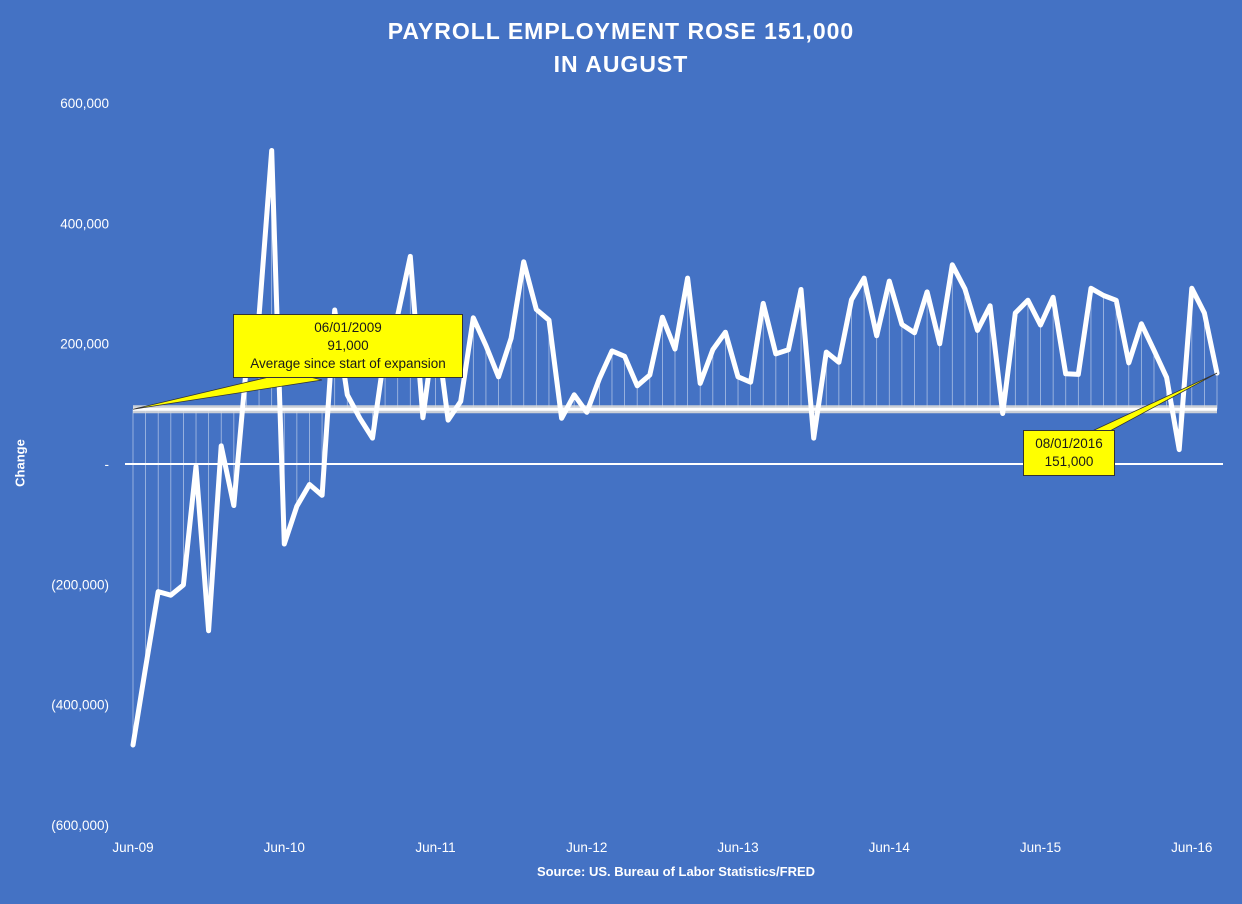 The image size is (1242, 904). What do you see at coordinates (1040, 847) in the screenshot?
I see `x-tick-label: Jun-15` at bounding box center [1040, 847].